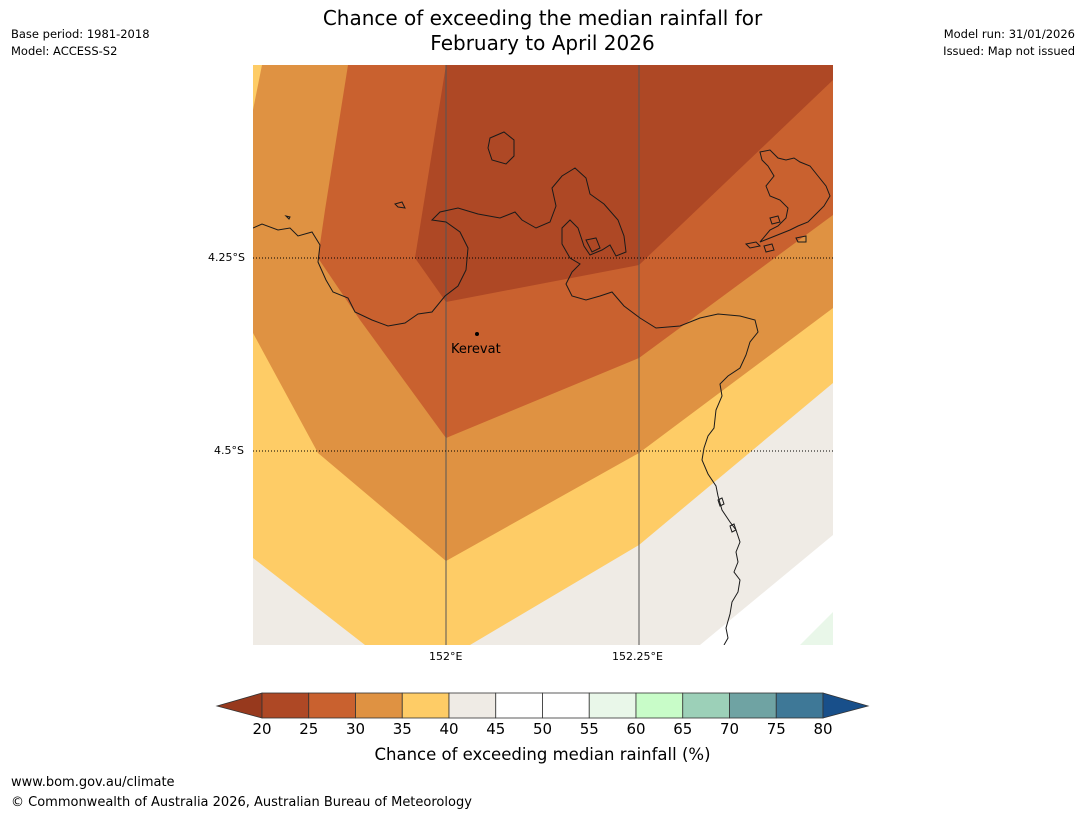 The width and height of the screenshot is (1085, 816). Describe the element at coordinates (262, 729) in the screenshot. I see `colorbar-tick-label: 20` at that location.